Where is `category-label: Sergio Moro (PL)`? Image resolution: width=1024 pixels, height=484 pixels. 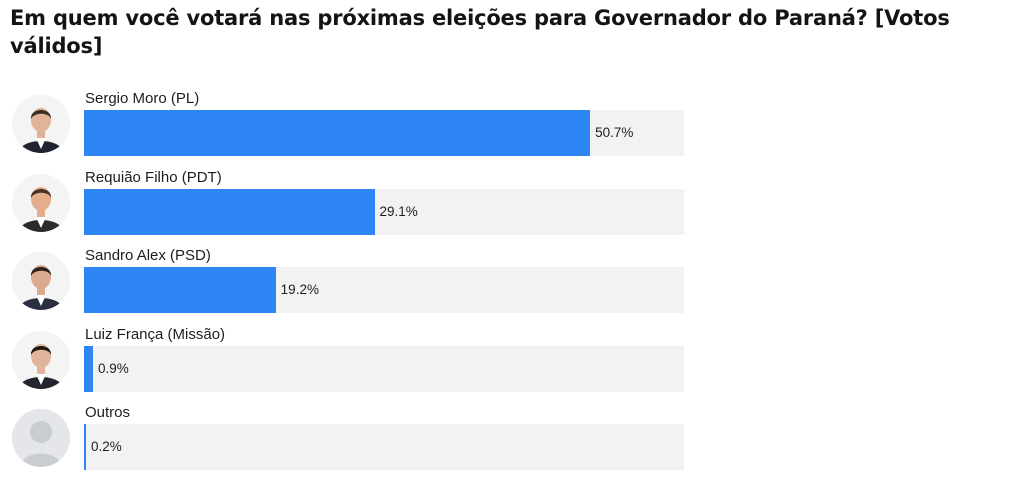 category-label: Sergio Moro (PL) is located at coordinates (142, 98).